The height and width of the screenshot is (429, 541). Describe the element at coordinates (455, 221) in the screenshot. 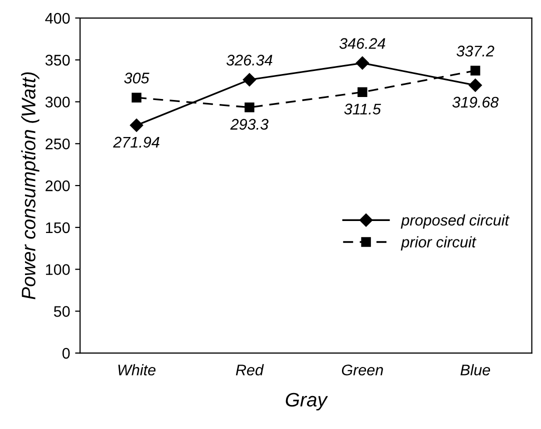

I see `legend-label: proposed circuit` at that location.